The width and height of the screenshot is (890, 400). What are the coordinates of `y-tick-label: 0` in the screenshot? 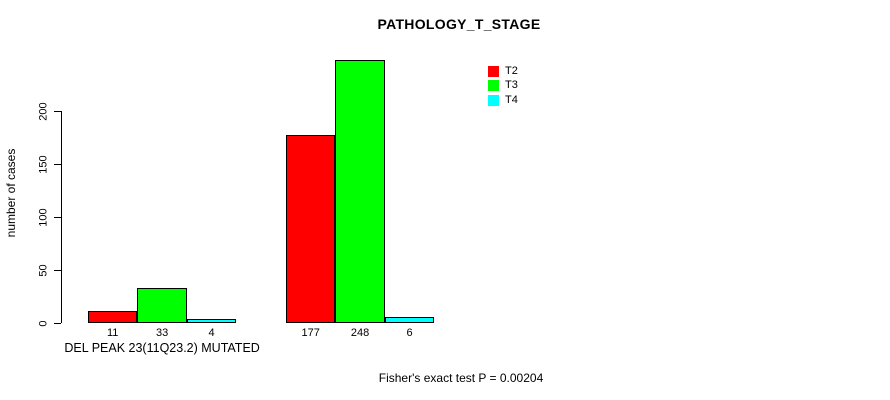 It's located at (43, 323).